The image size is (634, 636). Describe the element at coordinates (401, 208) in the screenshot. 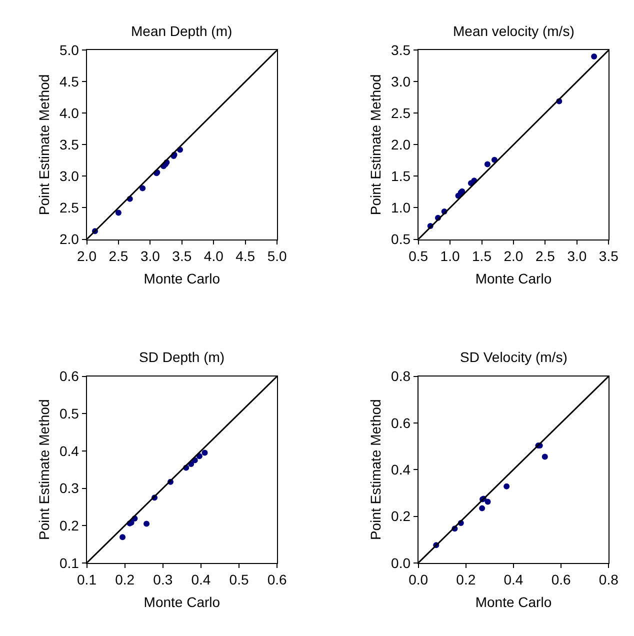

I see `y-tick-label: 1.0` at that location.